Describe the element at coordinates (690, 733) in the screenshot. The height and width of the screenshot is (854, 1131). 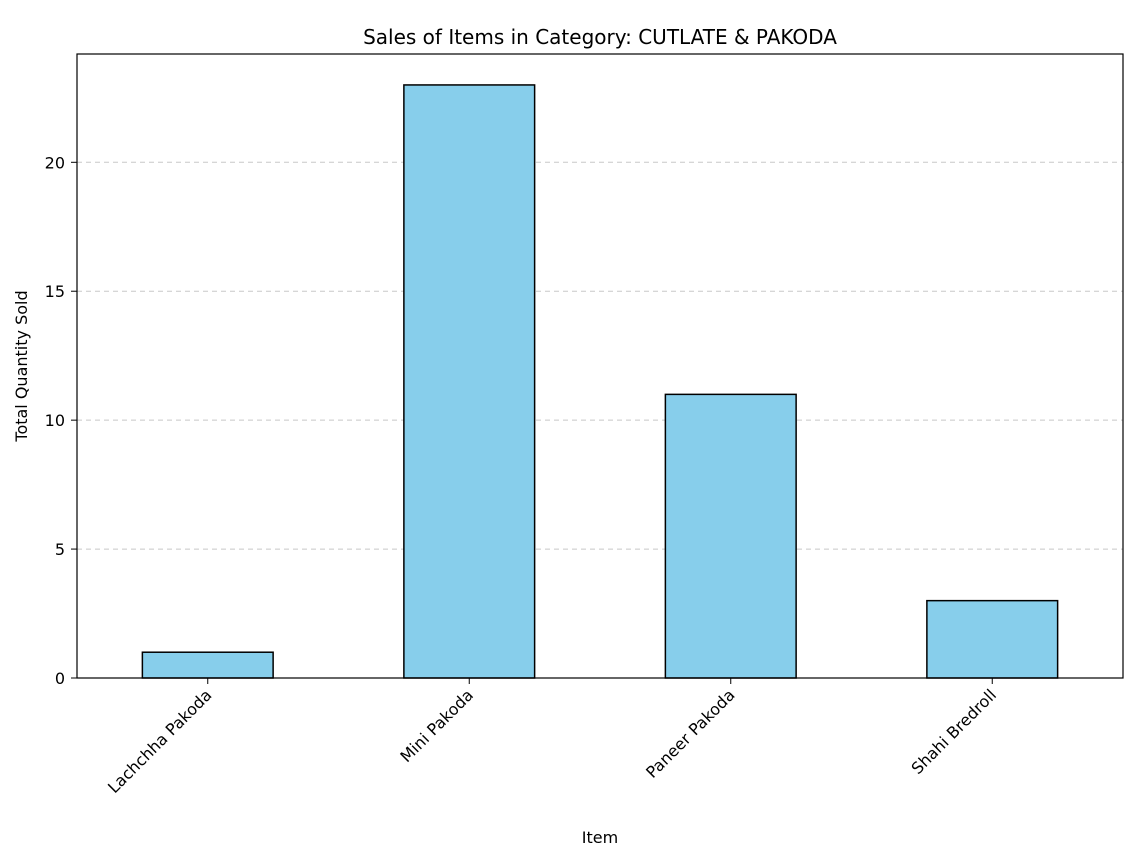
I see `x-tick-label: Paneer Pakoda` at that location.